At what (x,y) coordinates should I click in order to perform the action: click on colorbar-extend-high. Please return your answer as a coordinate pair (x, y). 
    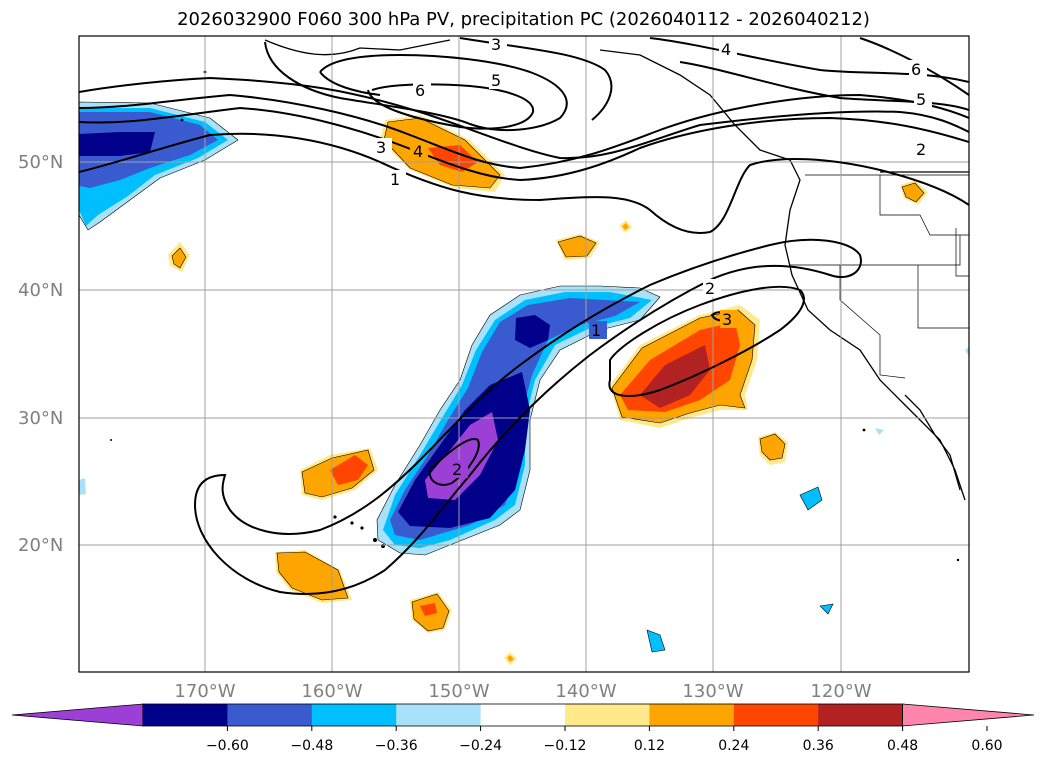
    Looking at the image, I should click on (968, 715).